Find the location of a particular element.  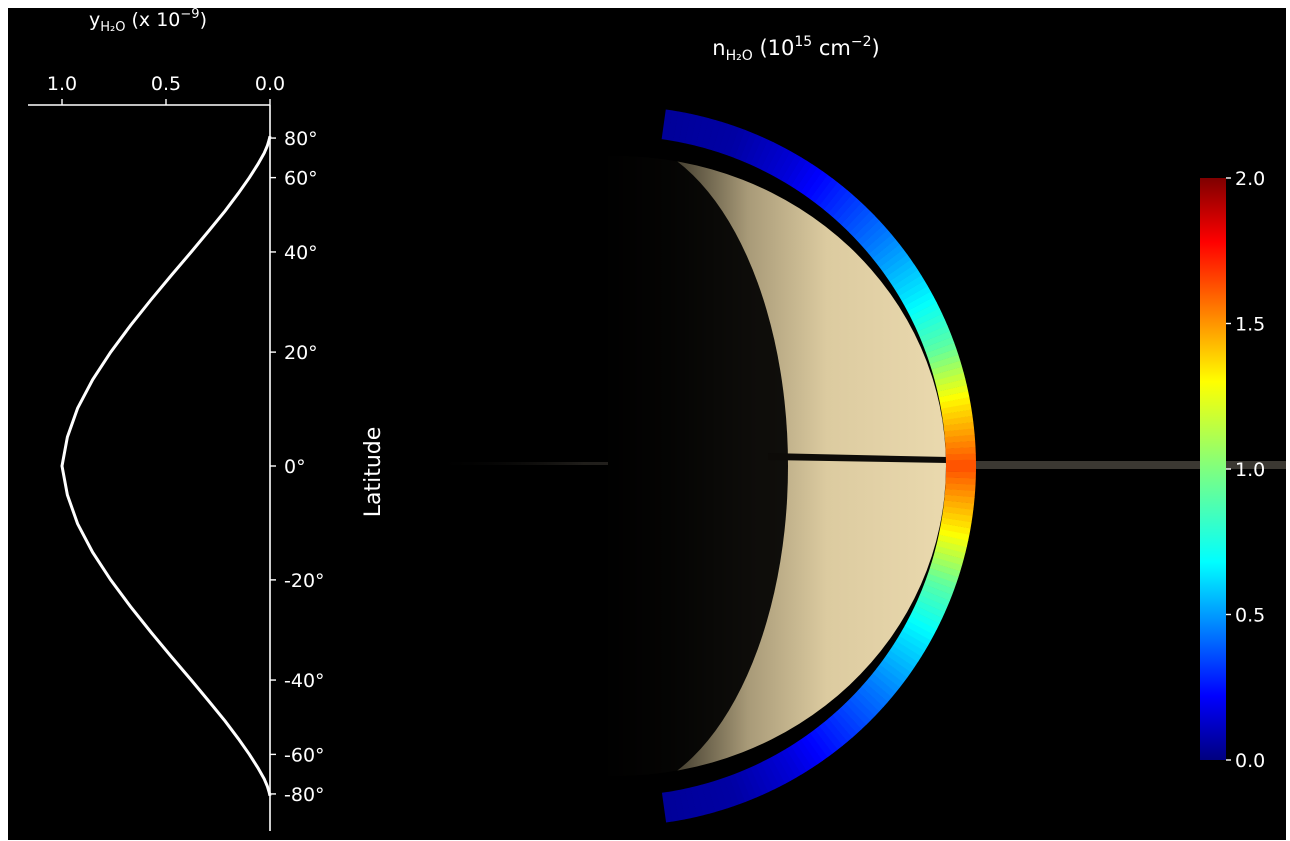

x-axis-title-exponent: −9 is located at coordinates (189, 15).